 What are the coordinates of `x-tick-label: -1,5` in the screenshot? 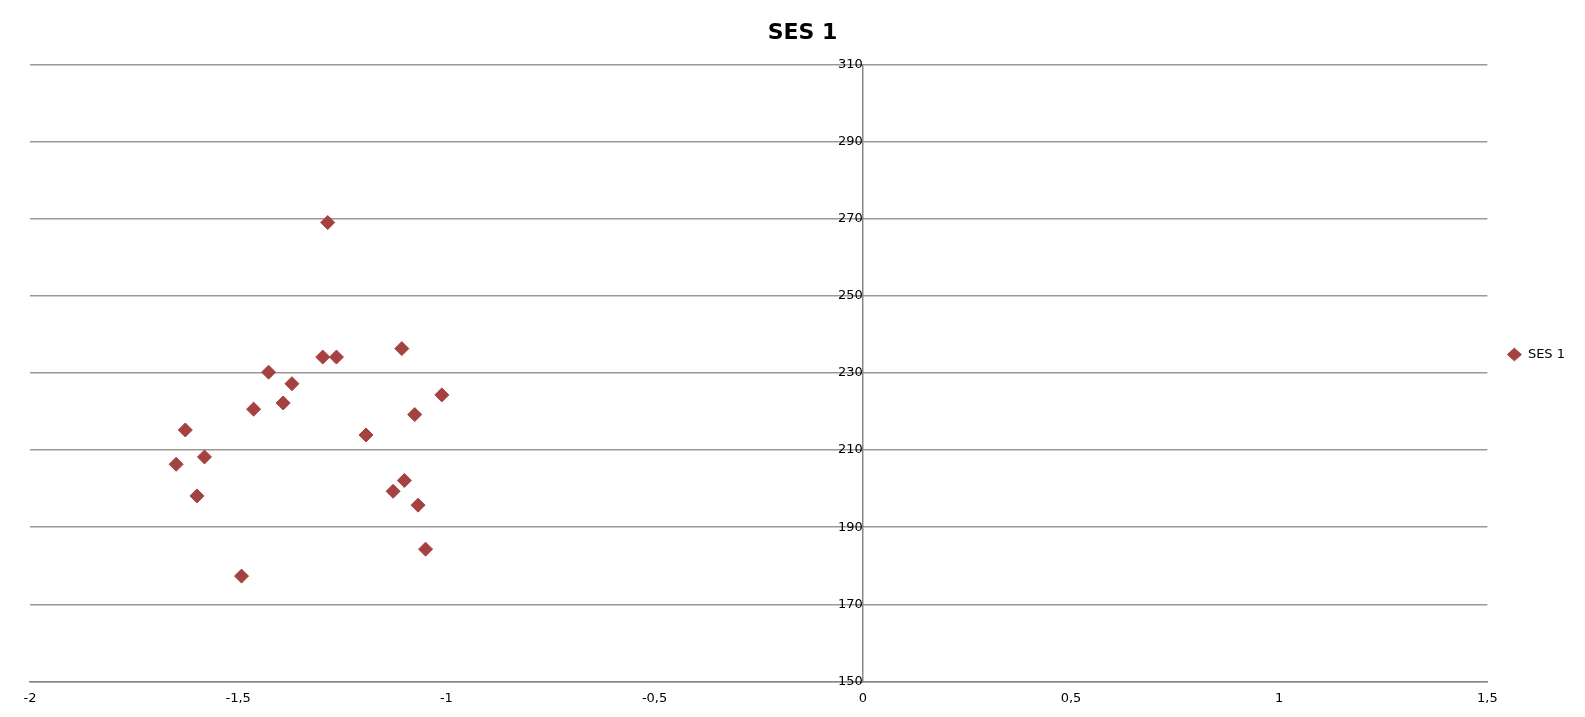 It's located at (238, 697).